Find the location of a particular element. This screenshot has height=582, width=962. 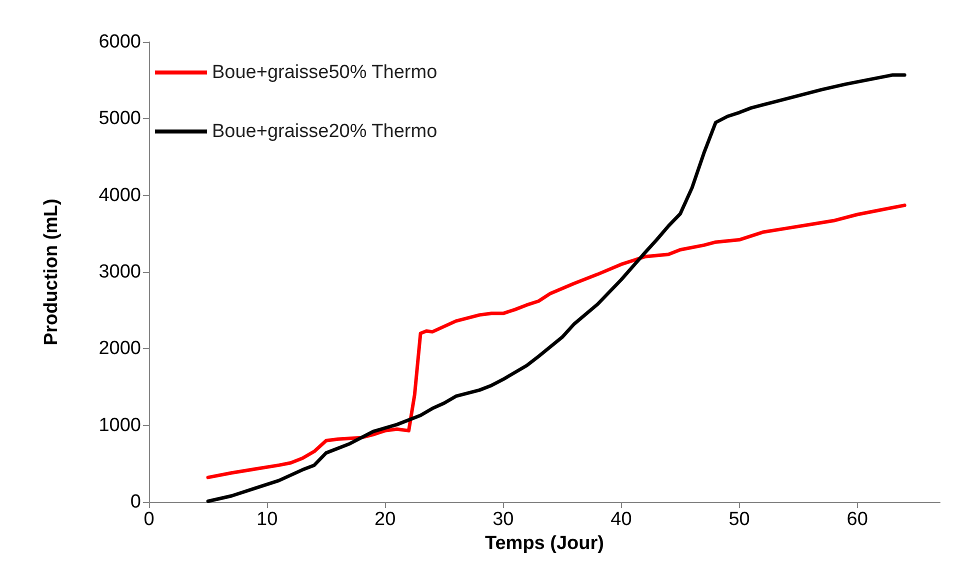

y-tick-label: 0 is located at coordinates (135, 502).